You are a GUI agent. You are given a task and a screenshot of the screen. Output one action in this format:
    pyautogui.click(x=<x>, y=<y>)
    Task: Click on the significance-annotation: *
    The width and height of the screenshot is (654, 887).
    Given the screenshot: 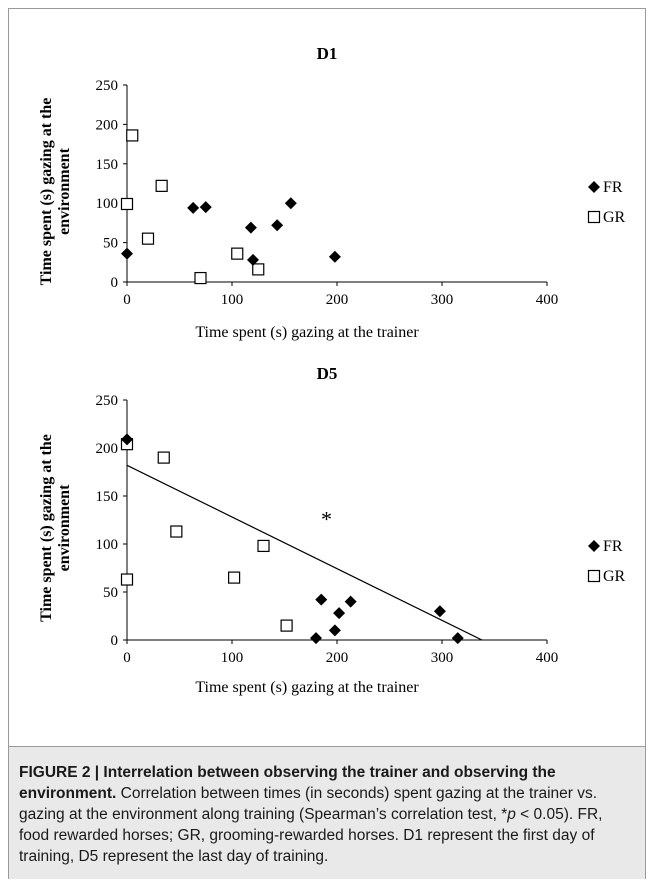 What is the action you would take?
    pyautogui.click(x=326, y=519)
    